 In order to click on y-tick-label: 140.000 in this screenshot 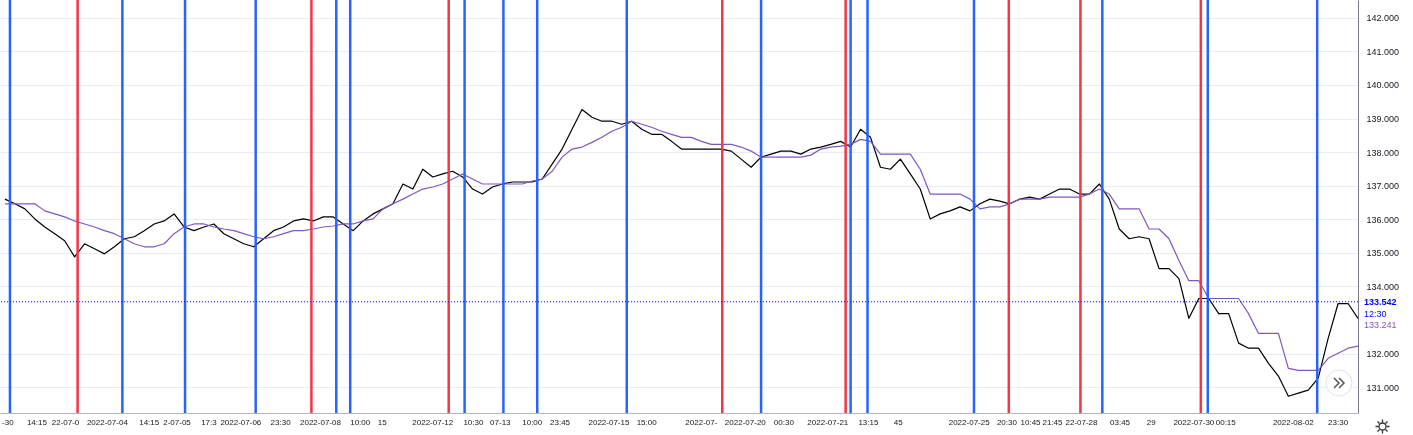, I will do `click(1383, 85)`.